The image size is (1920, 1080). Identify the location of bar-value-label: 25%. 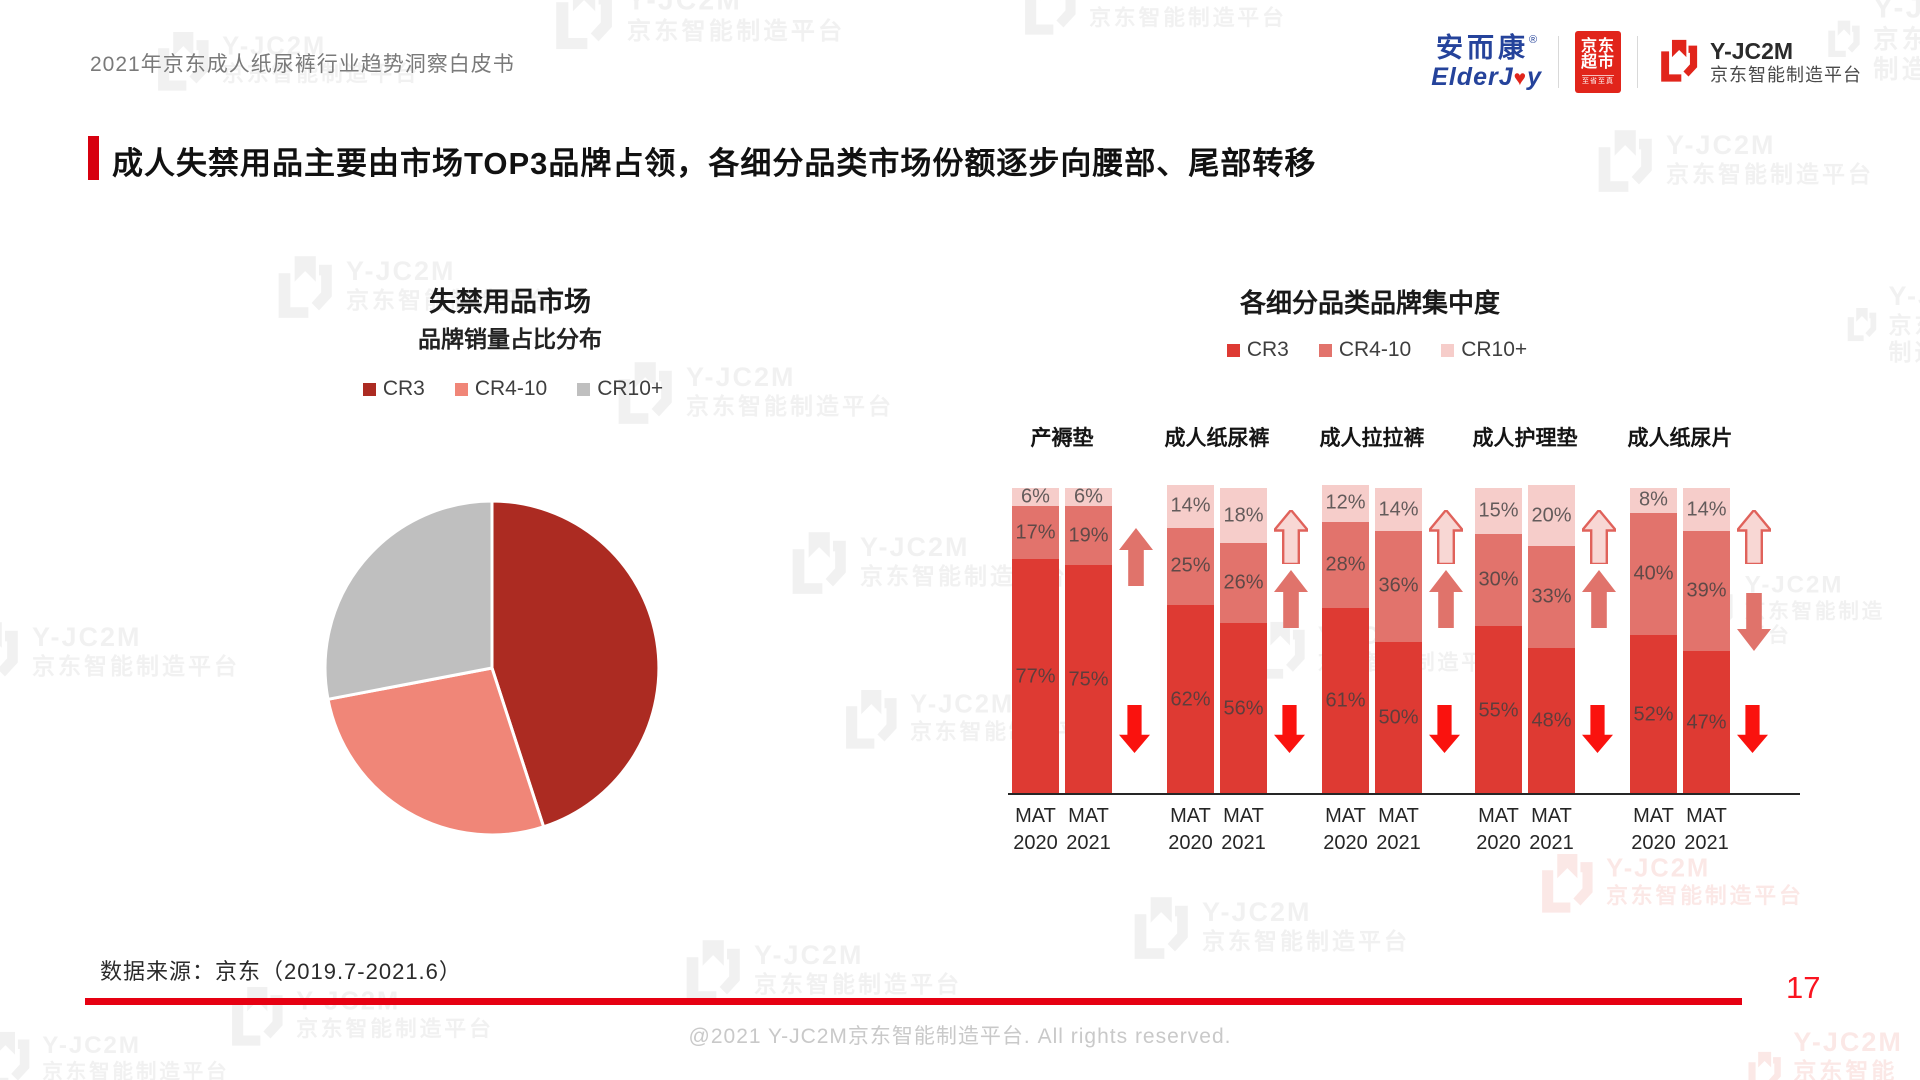
(1190, 565).